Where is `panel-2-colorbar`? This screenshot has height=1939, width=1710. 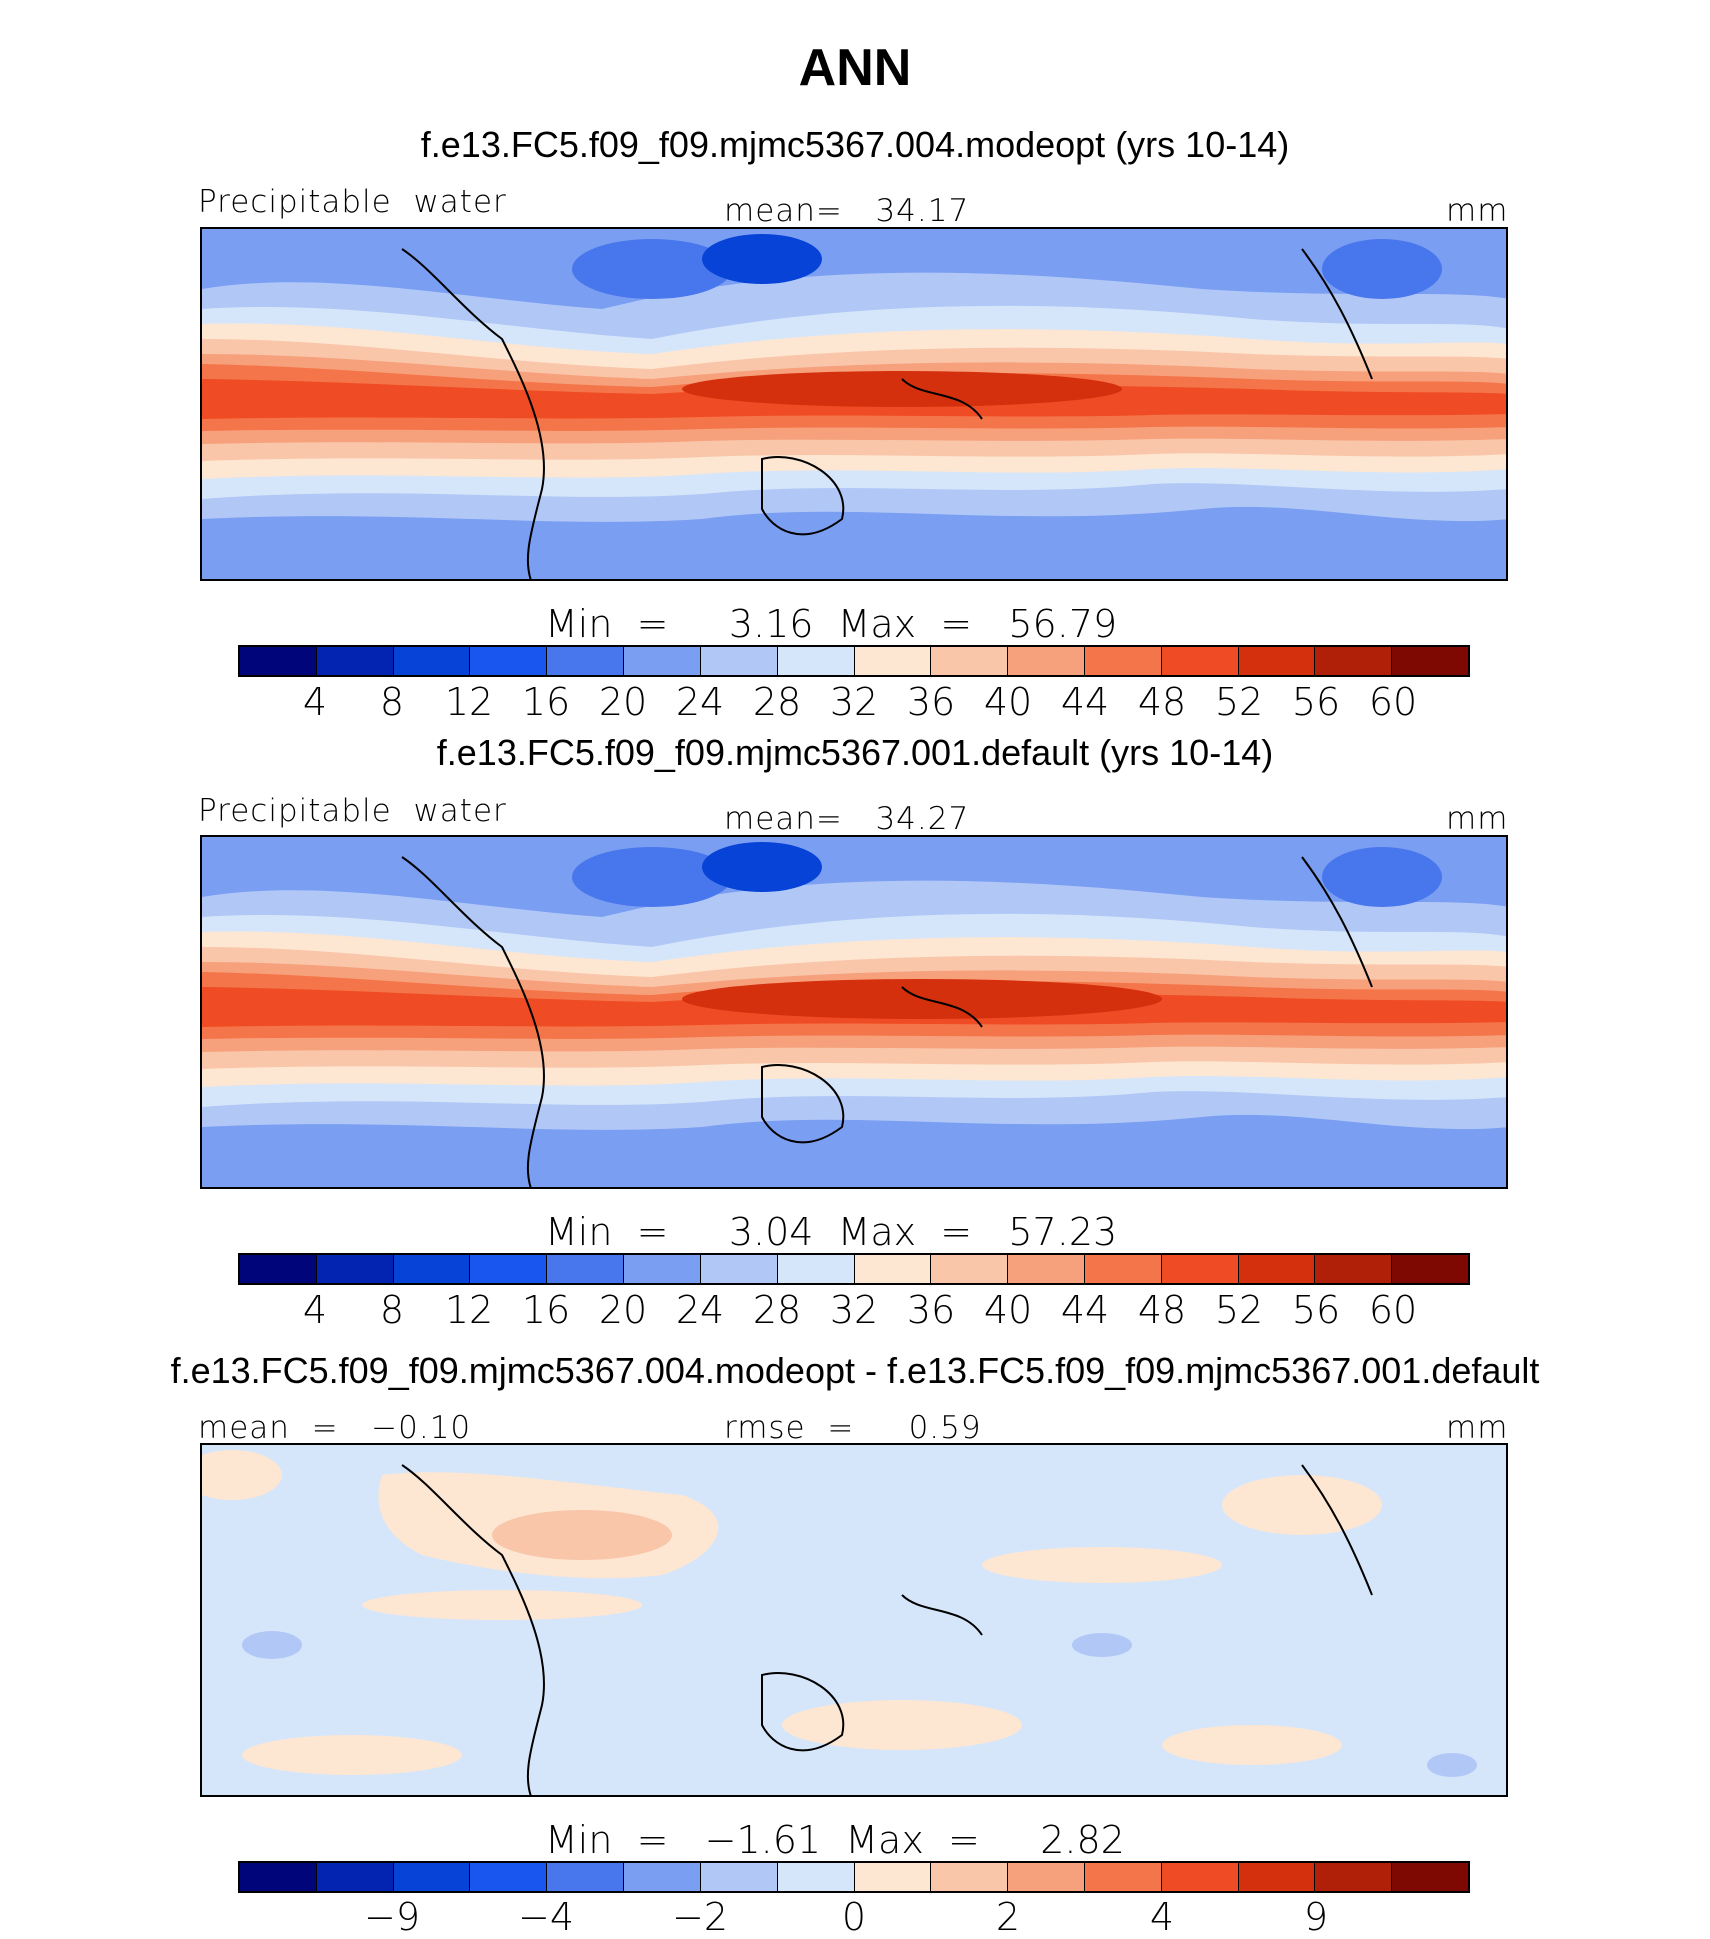 panel-2-colorbar is located at coordinates (854, 1269).